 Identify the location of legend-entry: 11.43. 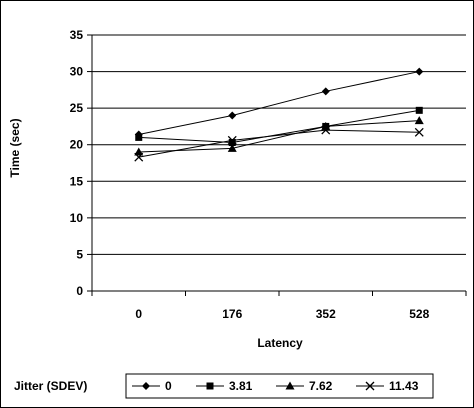
(387, 386).